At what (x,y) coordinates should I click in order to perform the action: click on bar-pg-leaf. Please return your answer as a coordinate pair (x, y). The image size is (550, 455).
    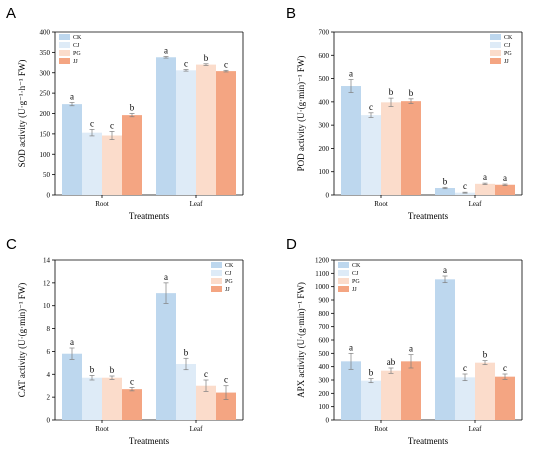
    Looking at the image, I should click on (206, 129).